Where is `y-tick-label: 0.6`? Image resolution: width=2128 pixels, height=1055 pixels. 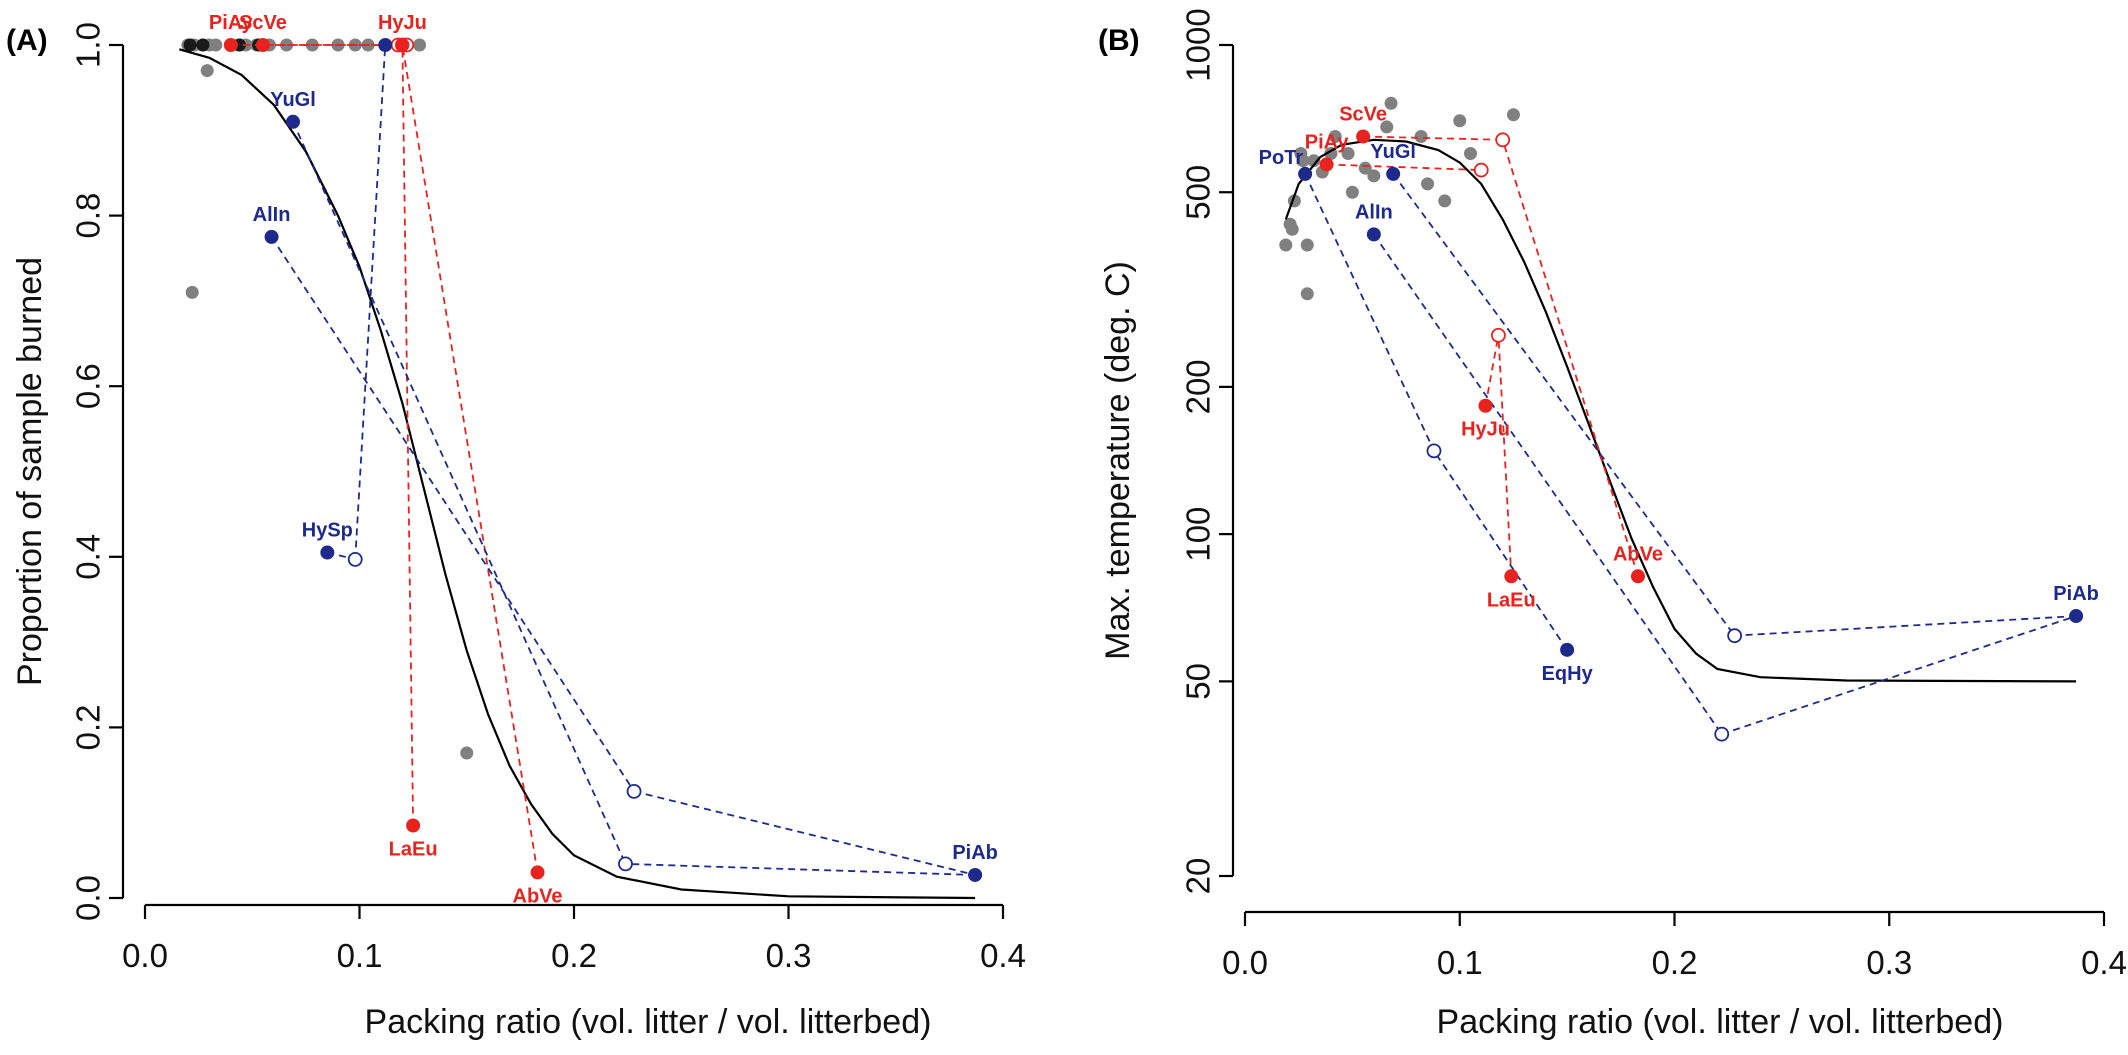 y-tick-label: 0.6 is located at coordinates (88, 386).